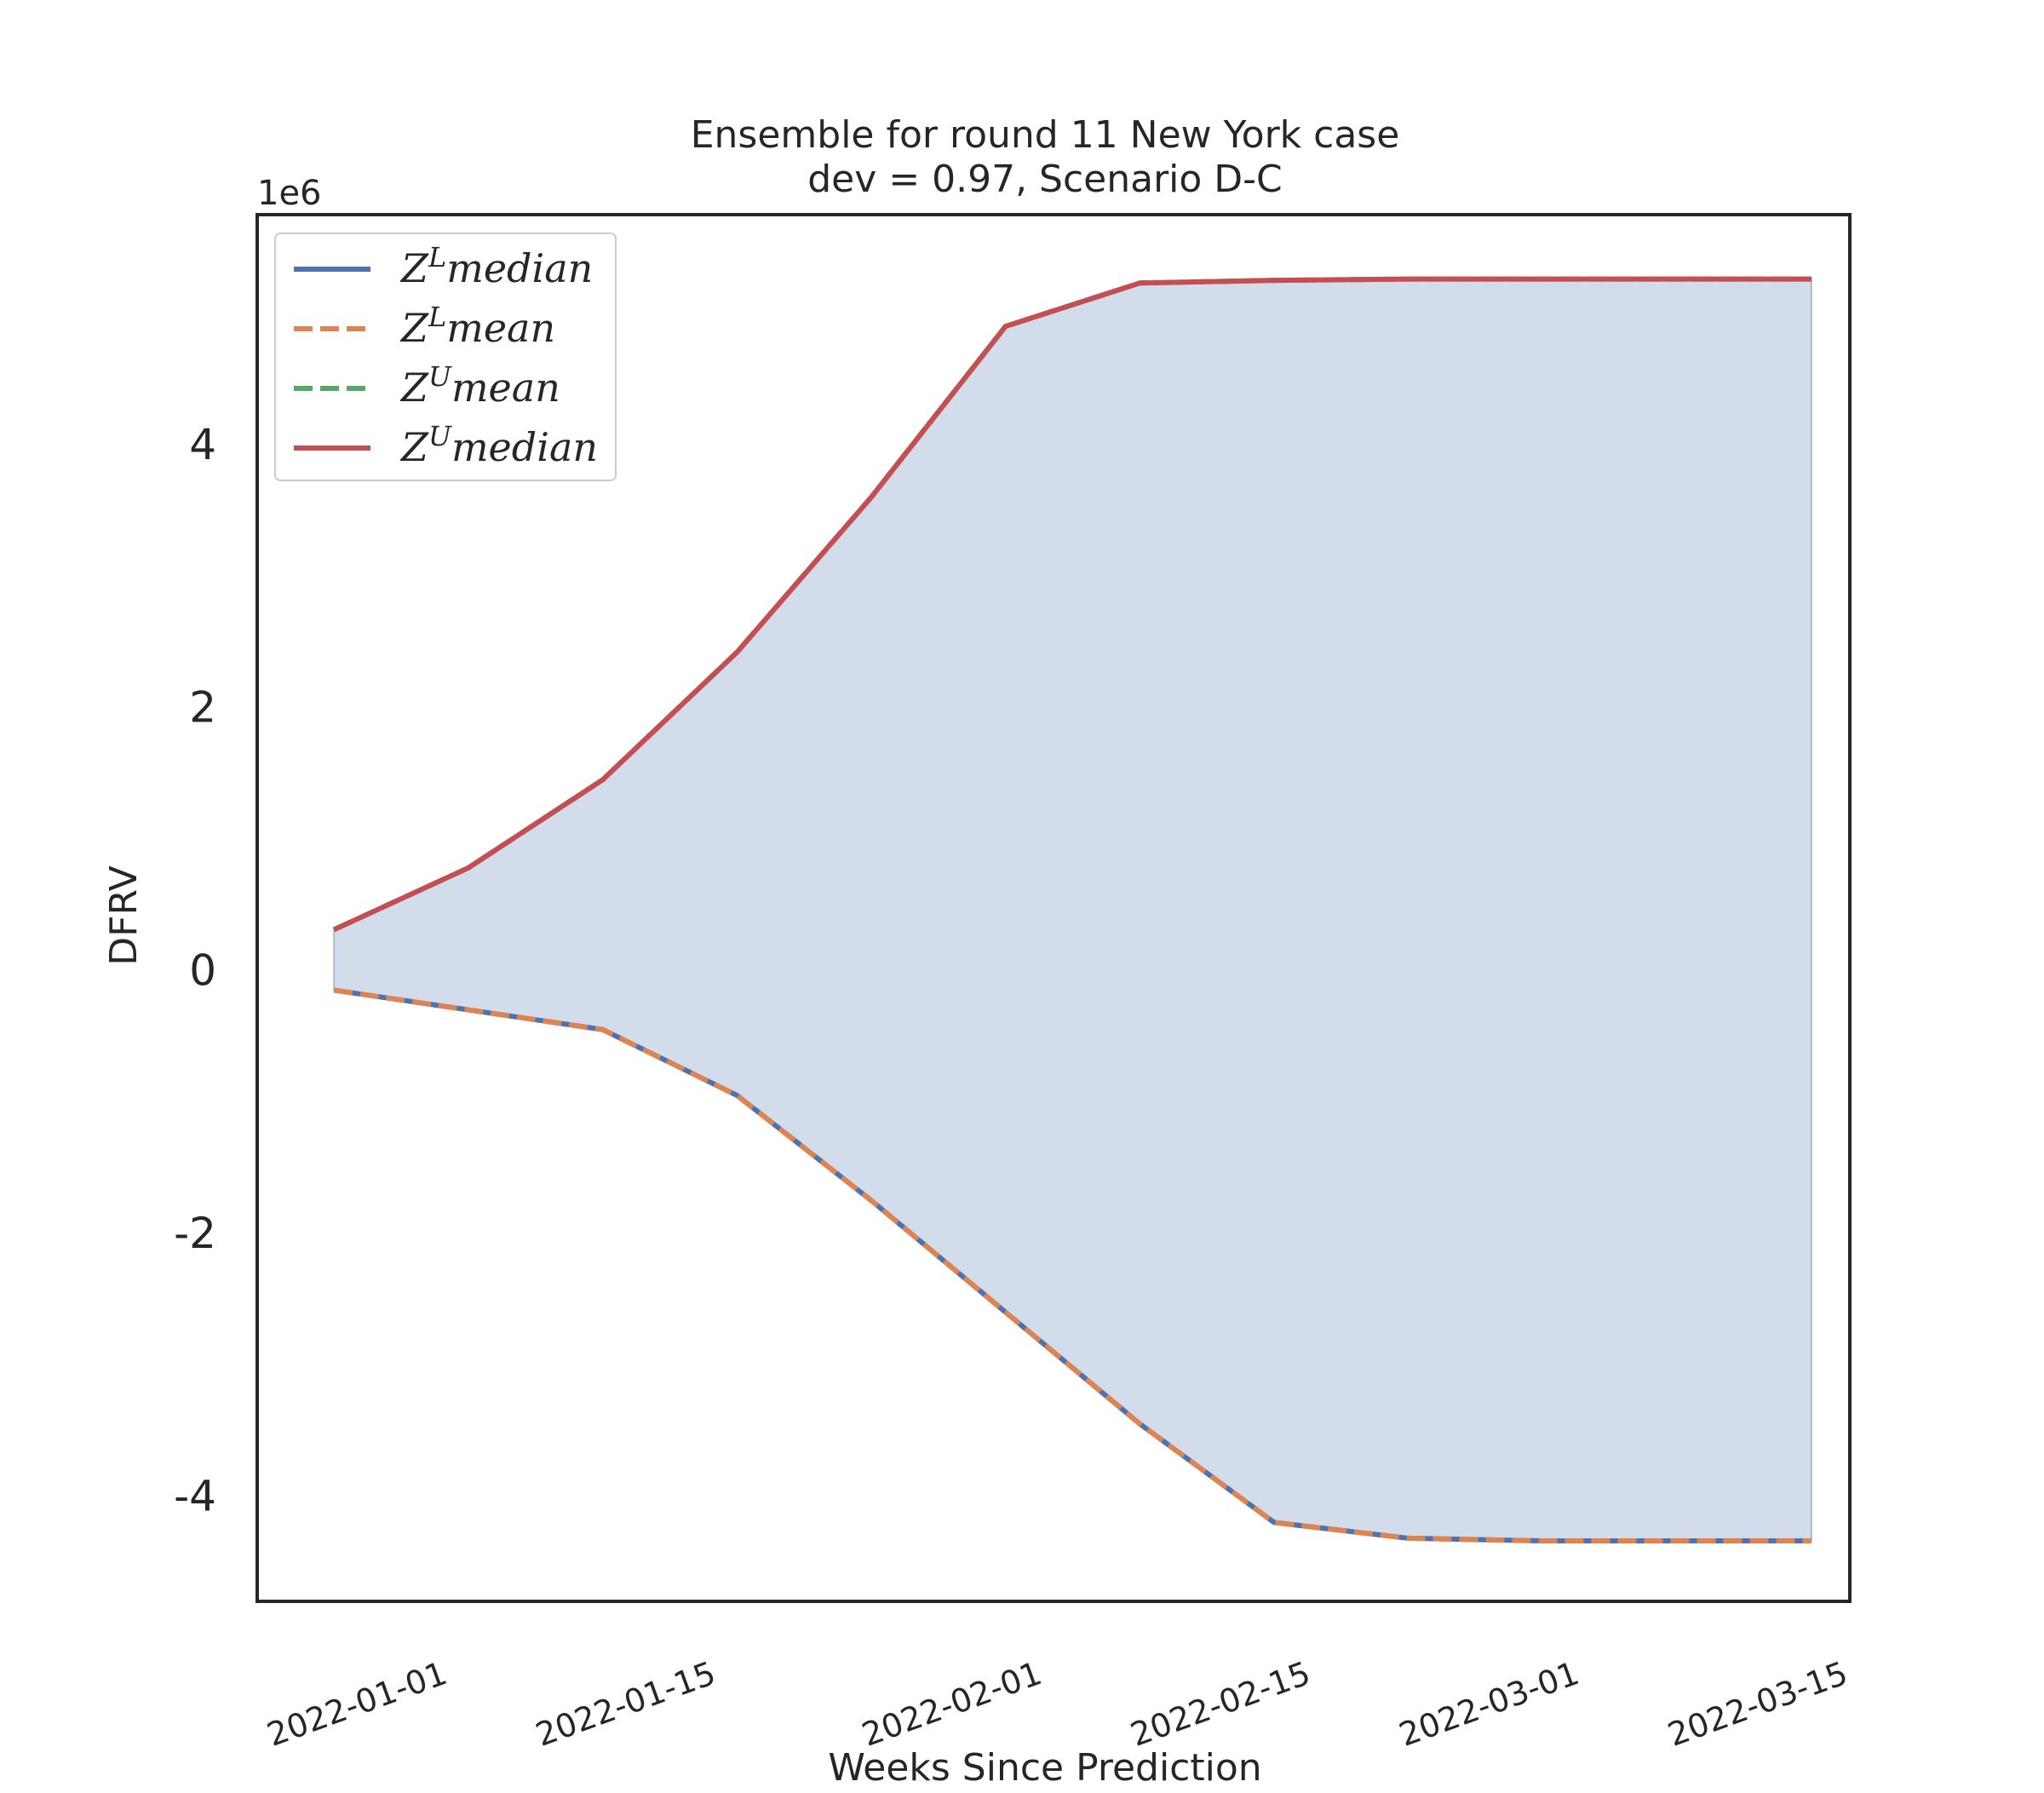  Describe the element at coordinates (1045, 135) in the screenshot. I see `chart-title: Ensemble for round 11 New York case` at that location.